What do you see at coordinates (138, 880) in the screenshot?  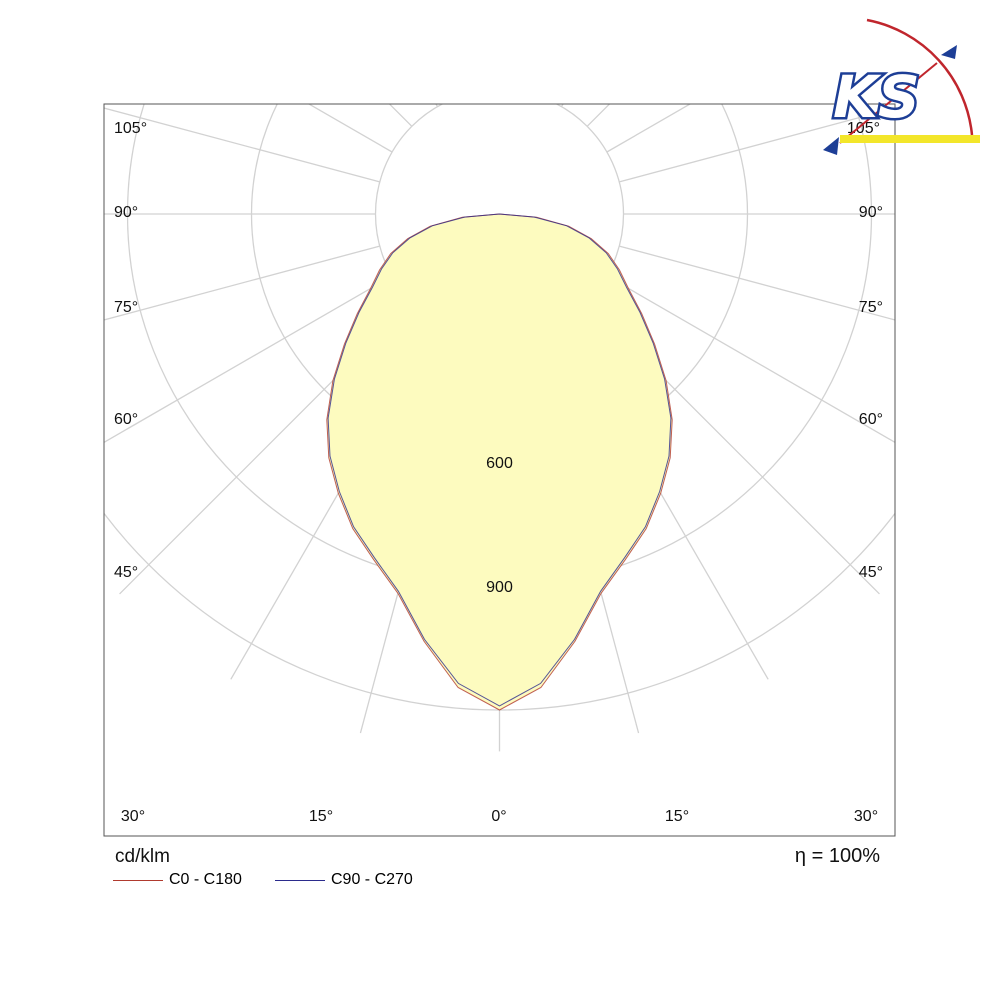 I see `legend-line-c0-c180` at bounding box center [138, 880].